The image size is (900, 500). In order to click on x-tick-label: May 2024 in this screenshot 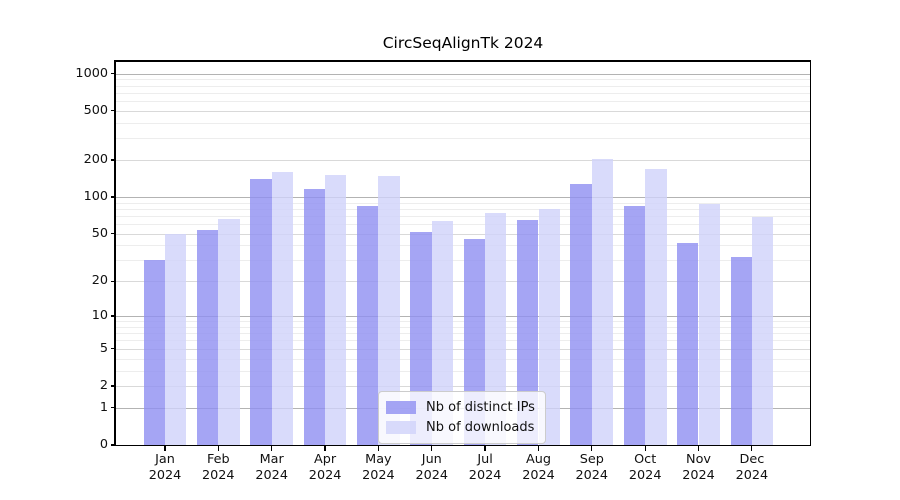, I will do `click(378, 467)`.